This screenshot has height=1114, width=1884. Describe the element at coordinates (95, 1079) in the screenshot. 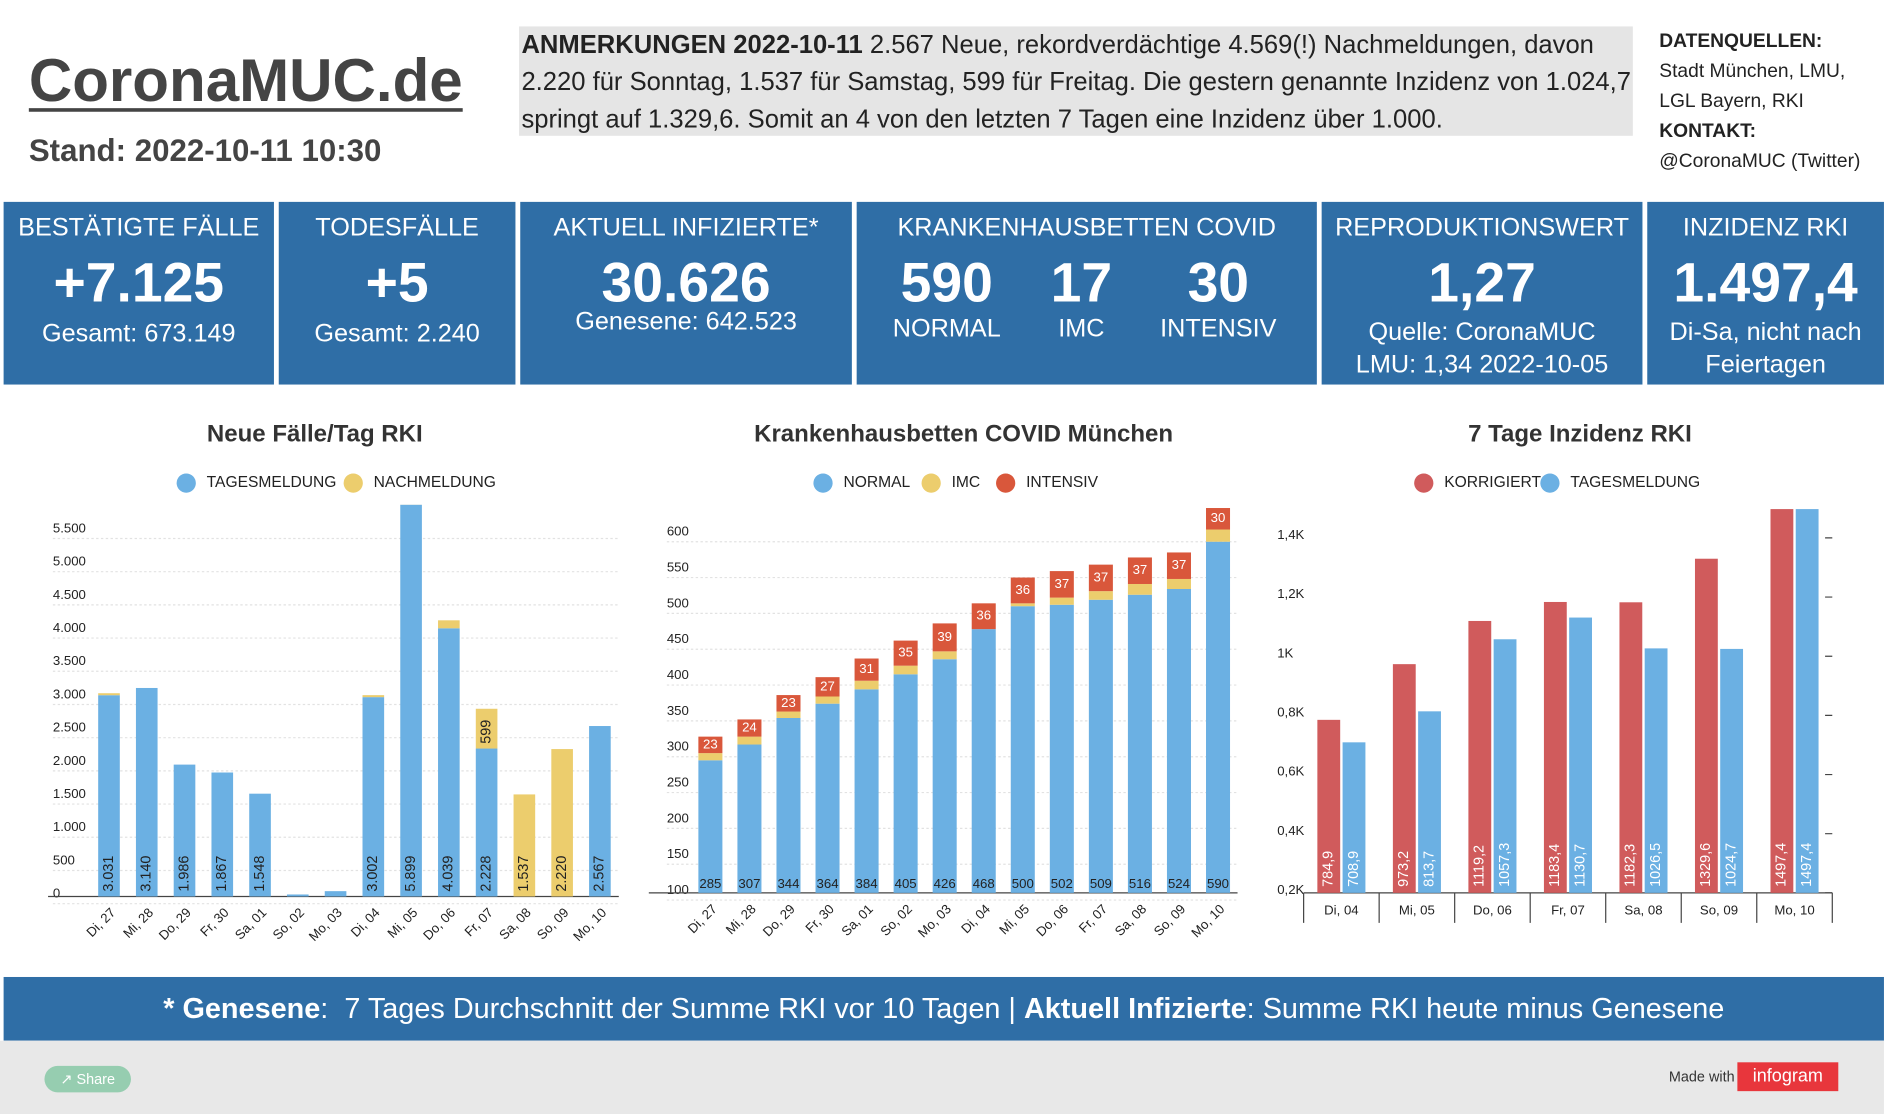

I see `share-label: Share` at that location.